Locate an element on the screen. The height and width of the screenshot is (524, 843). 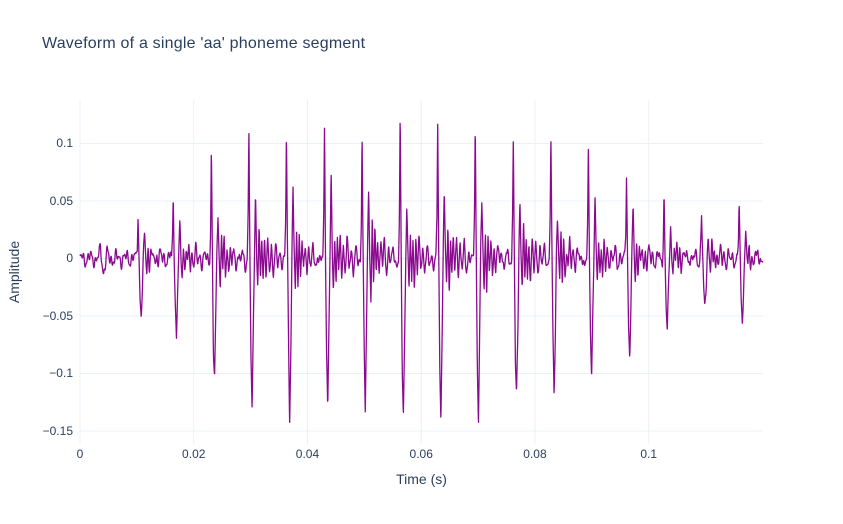
x-tick-label: 0.04 is located at coordinates (307, 454).